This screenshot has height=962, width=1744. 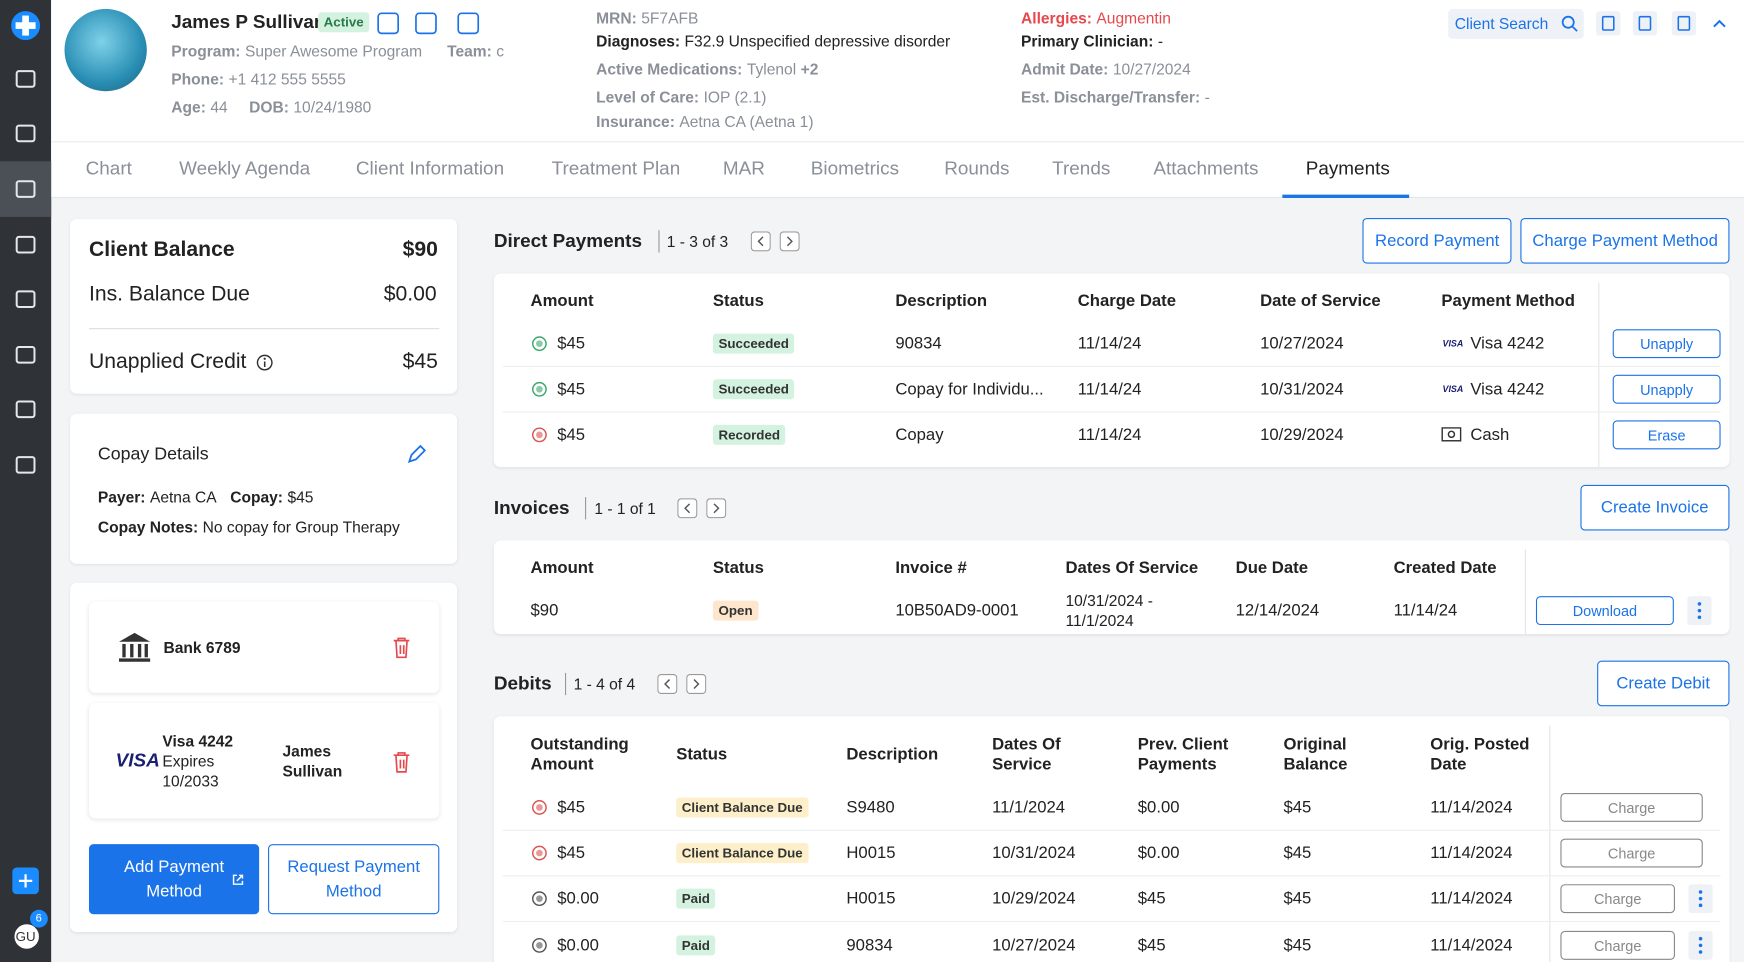 What do you see at coordinates (1158, 853) in the screenshot?
I see `cell: $0.00` at bounding box center [1158, 853].